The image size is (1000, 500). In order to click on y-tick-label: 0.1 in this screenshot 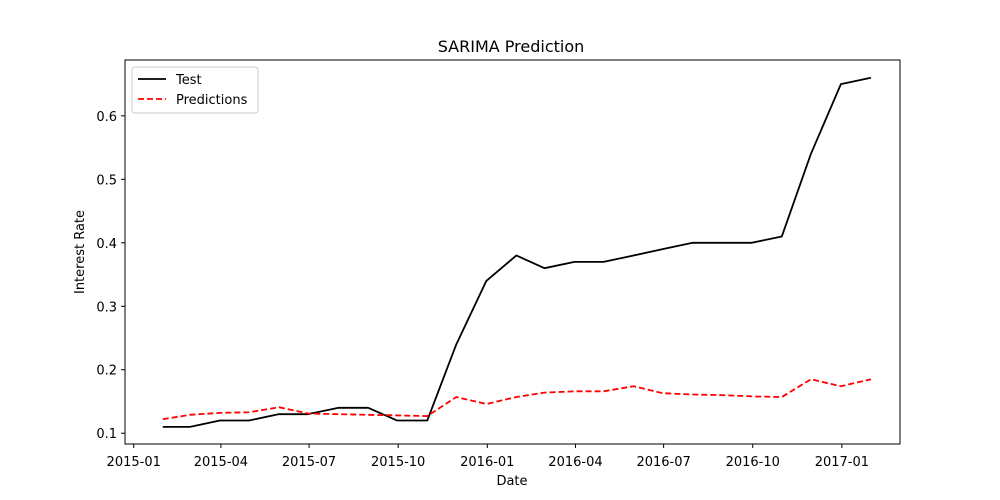, I will do `click(106, 434)`.